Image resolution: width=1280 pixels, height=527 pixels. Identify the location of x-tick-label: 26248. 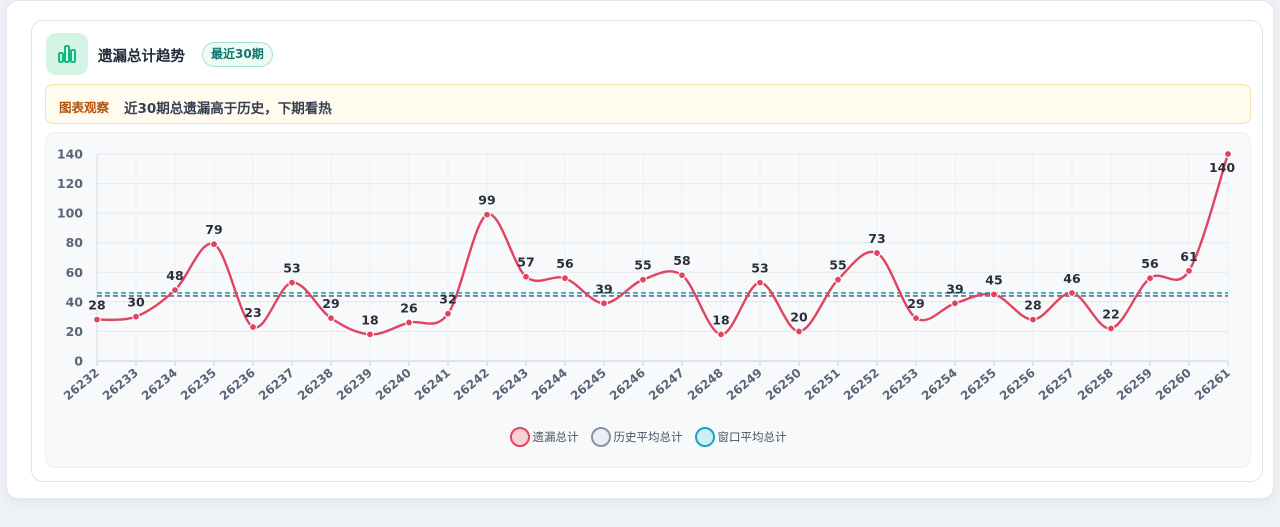
(705, 385).